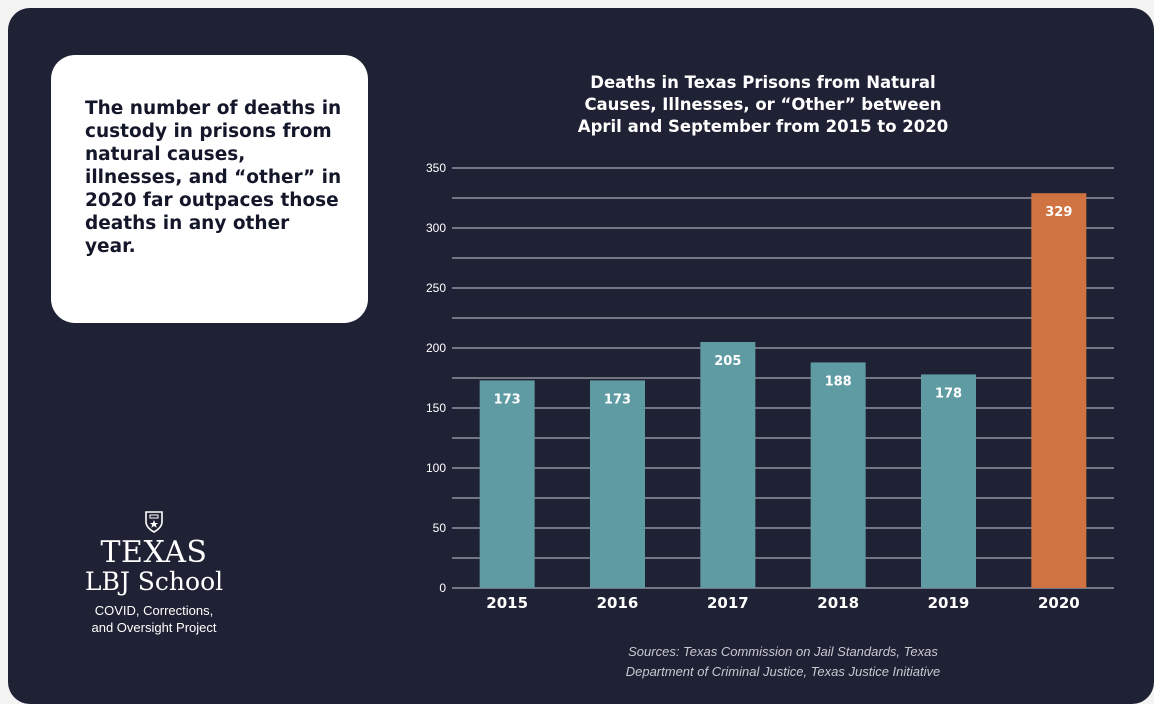  What do you see at coordinates (727, 361) in the screenshot?
I see `data-label: 205` at bounding box center [727, 361].